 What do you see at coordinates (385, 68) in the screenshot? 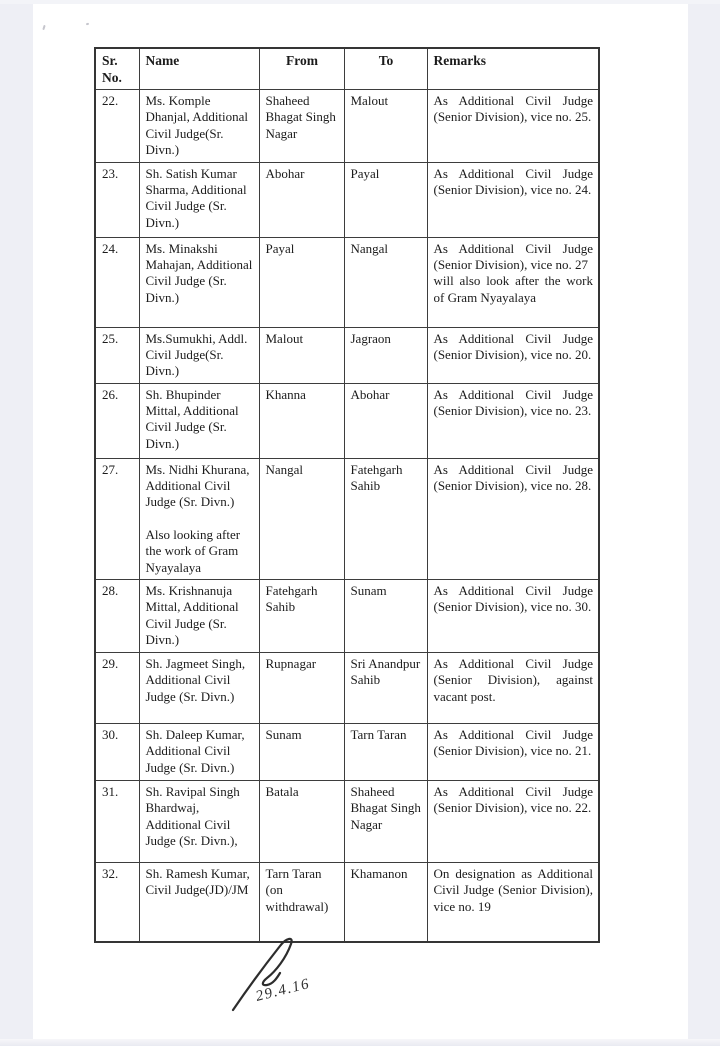
I see `column-header-to: To` at bounding box center [385, 68].